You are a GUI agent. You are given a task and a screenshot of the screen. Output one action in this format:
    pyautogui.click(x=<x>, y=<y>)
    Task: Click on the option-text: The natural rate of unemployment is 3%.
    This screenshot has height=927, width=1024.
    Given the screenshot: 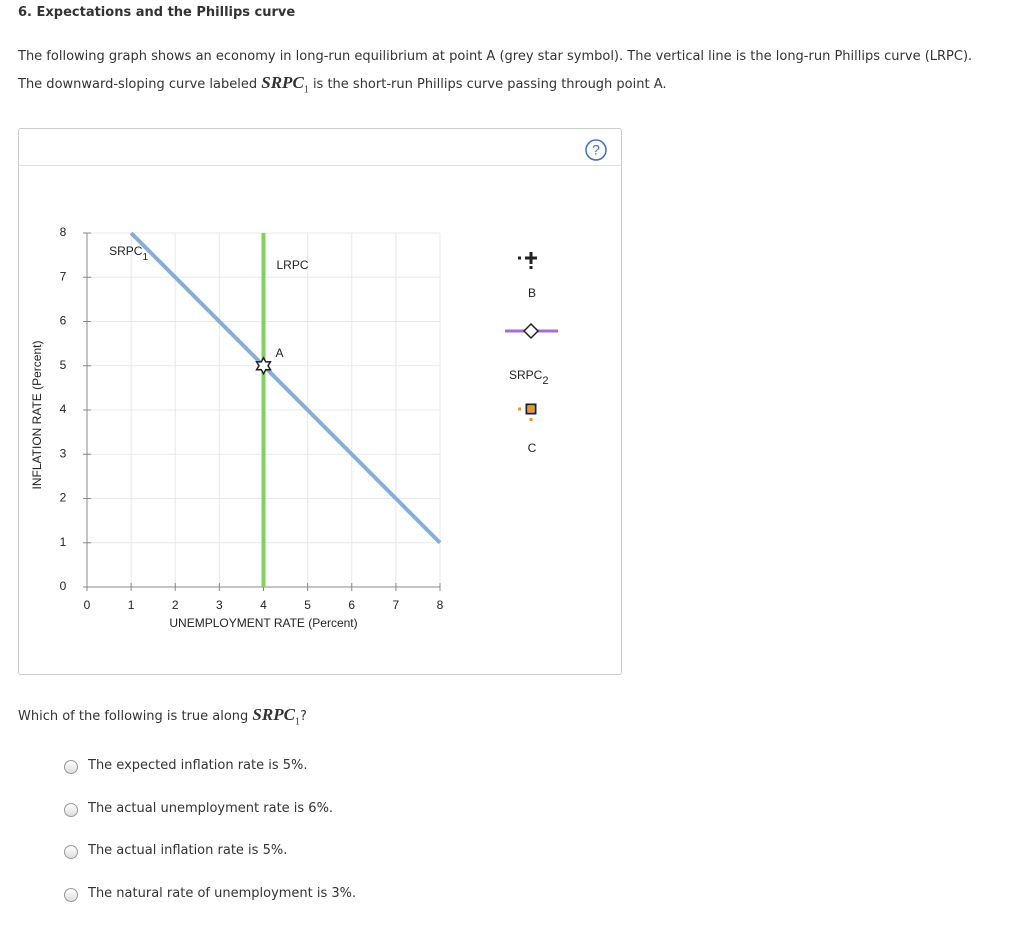 What is the action you would take?
    pyautogui.click(x=222, y=893)
    